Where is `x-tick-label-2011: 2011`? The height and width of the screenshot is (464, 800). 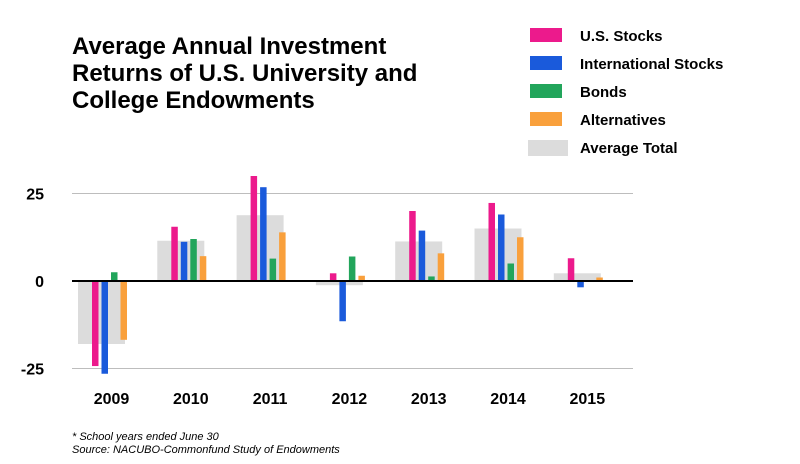 x-tick-label-2011: 2011 is located at coordinates (270, 399).